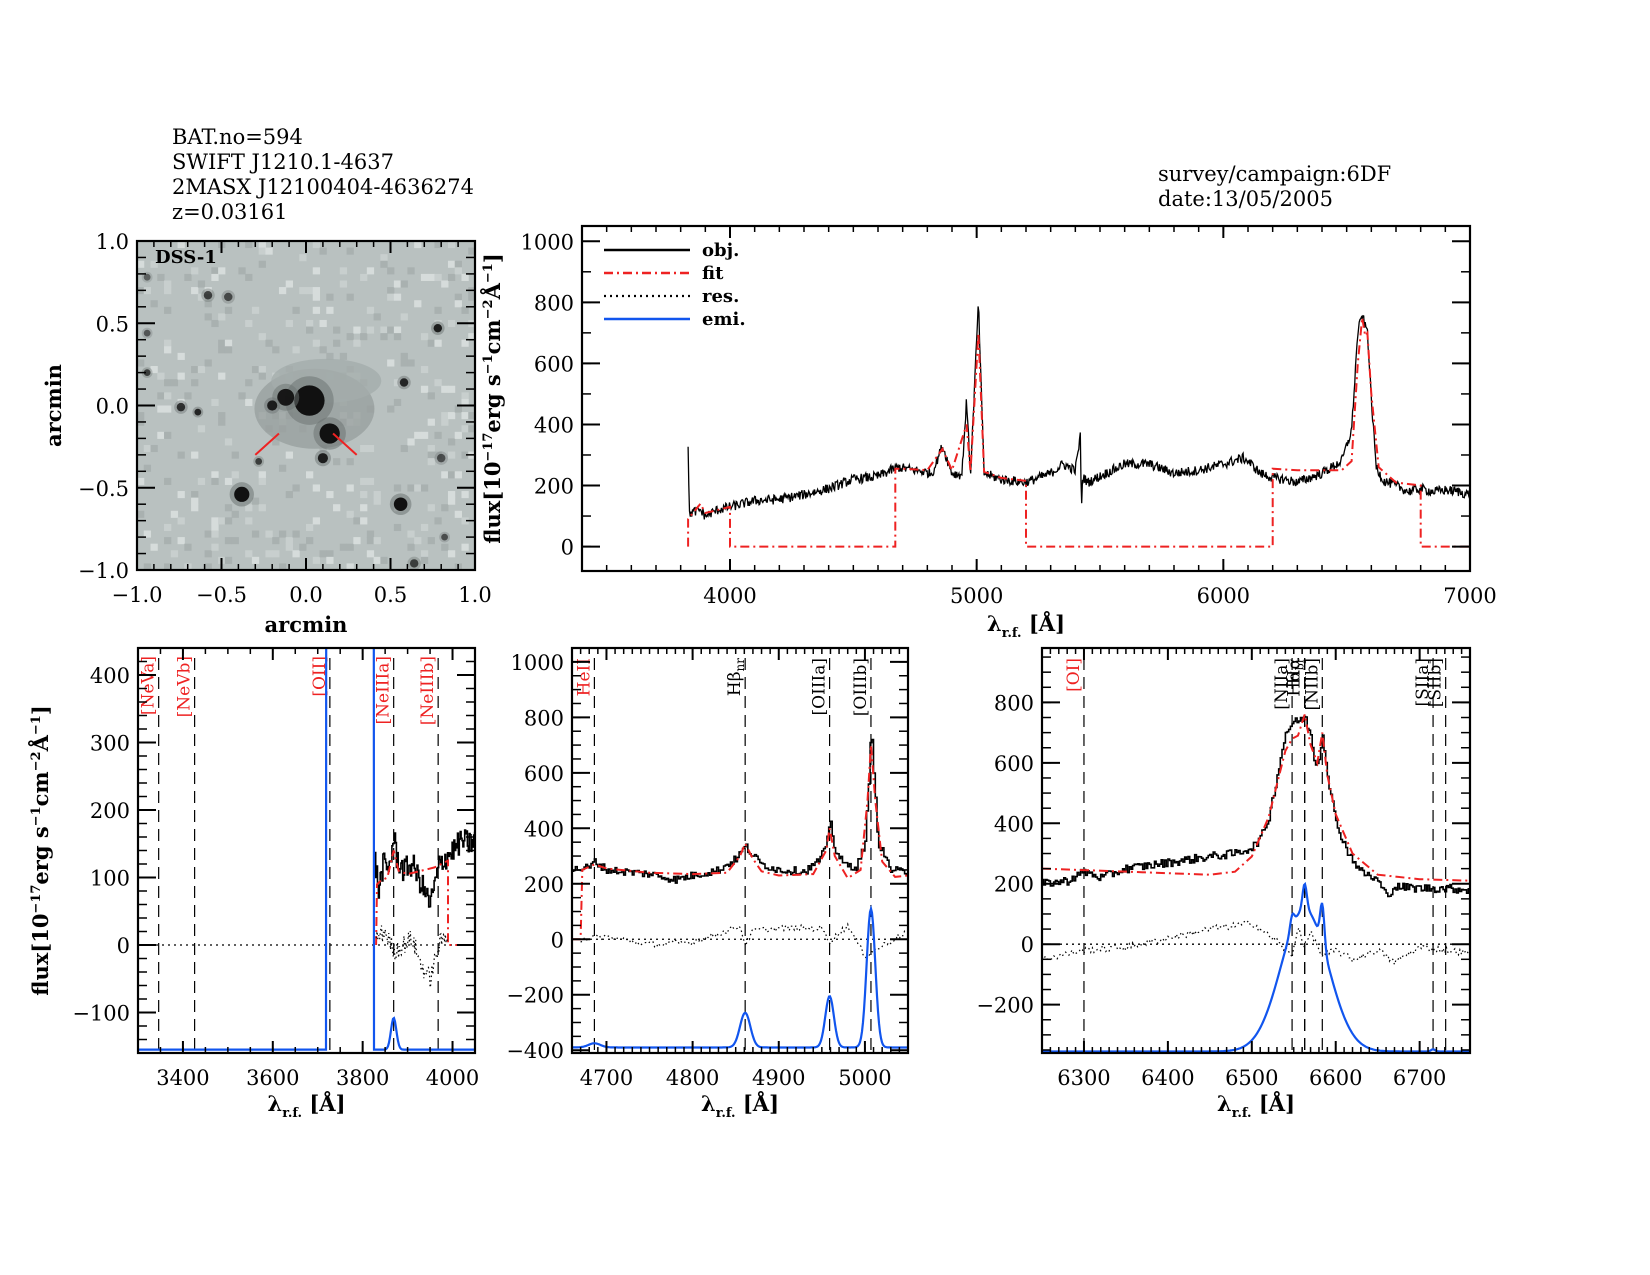 The image size is (1650, 1275). Describe the element at coordinates (1436, 682) in the screenshot. I see `line-label: [SIIb]` at that location.